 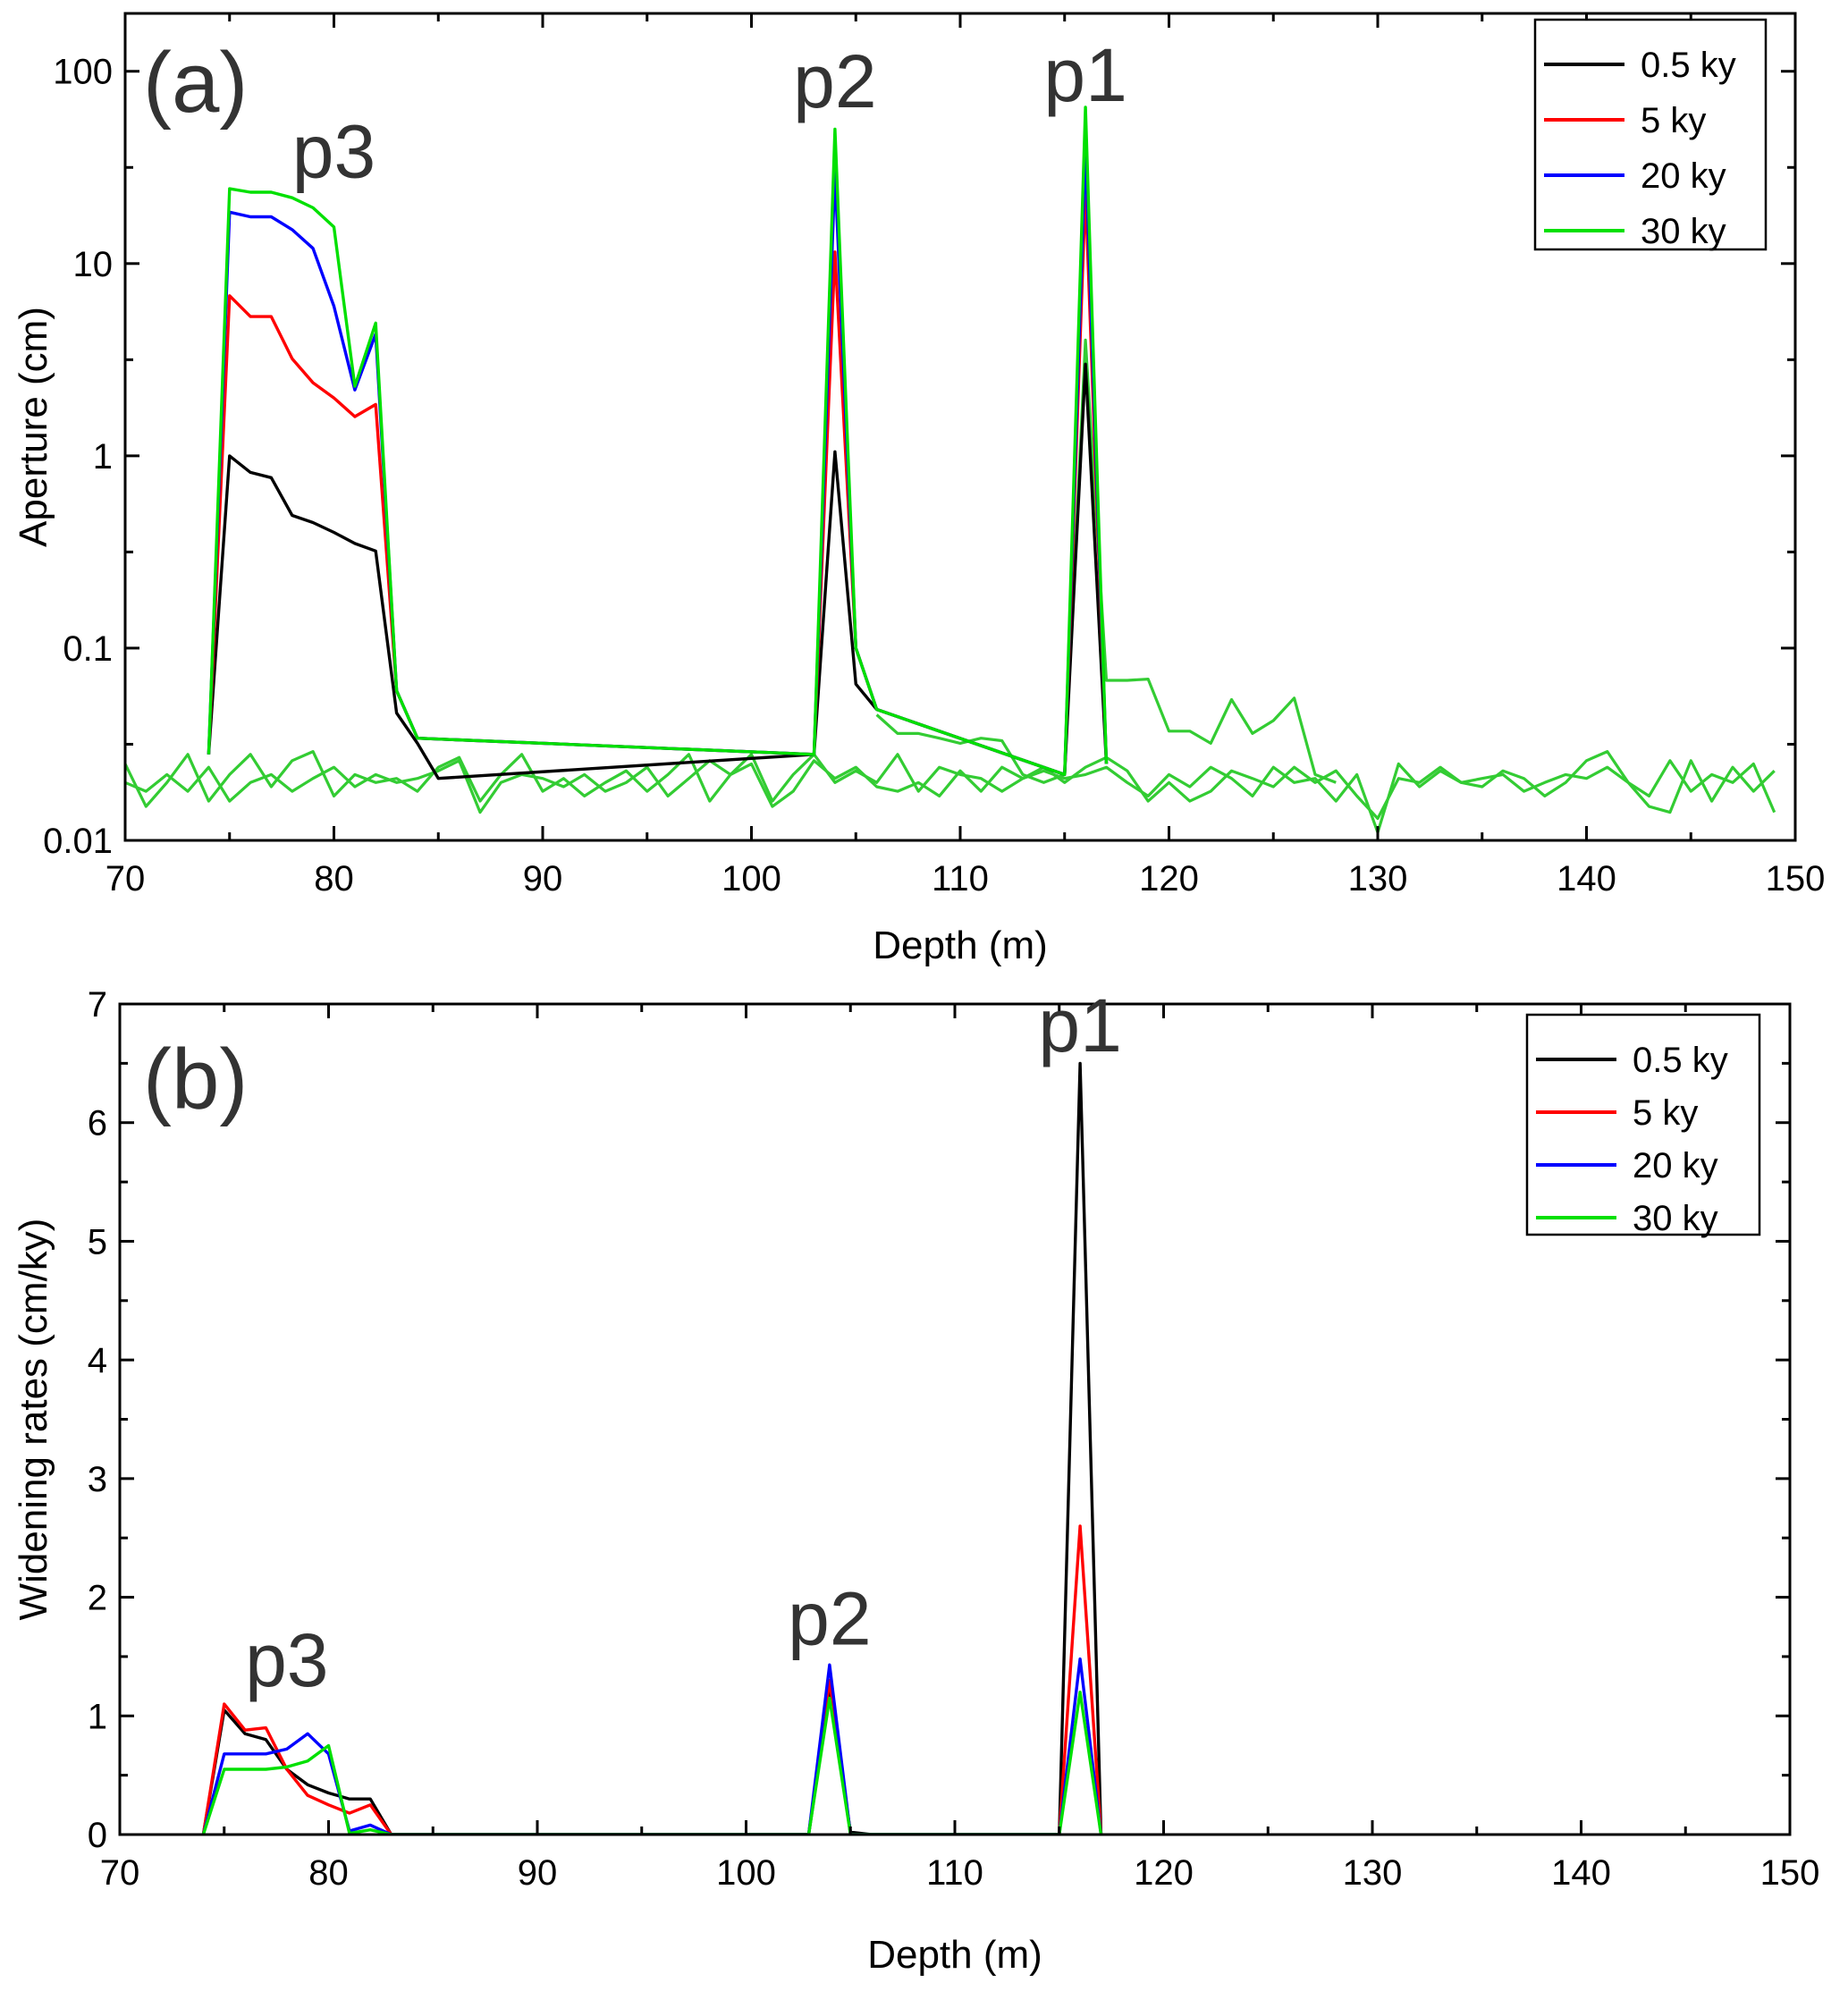 What do you see at coordinates (33, 1420) in the screenshot?
I see `y-axis-label: Widening rates (cm/ky)` at bounding box center [33, 1420].